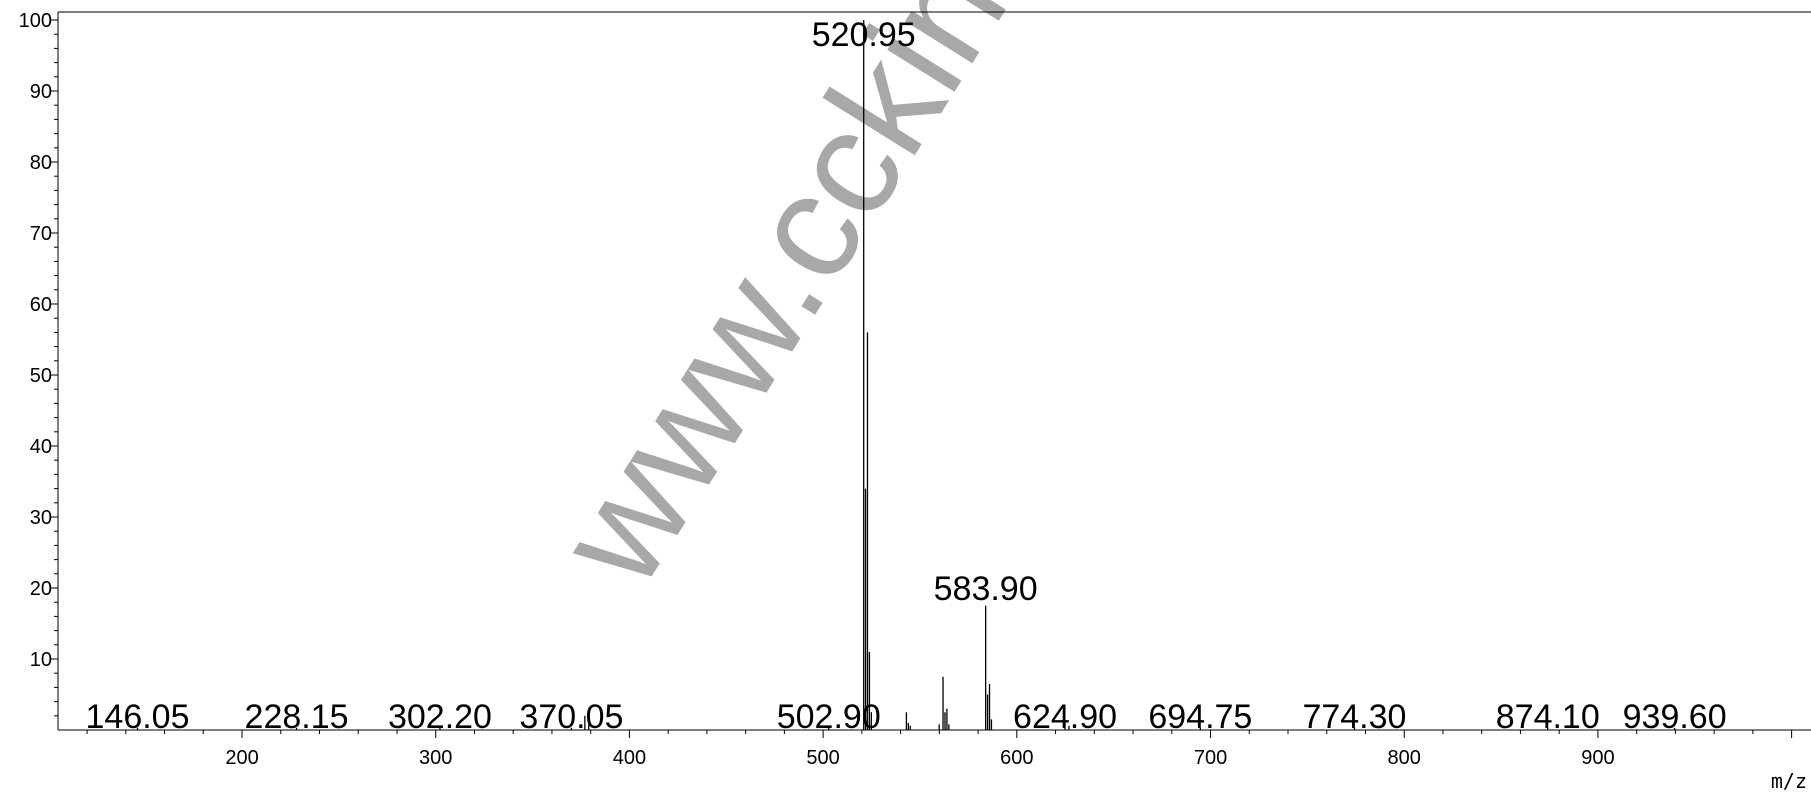 This screenshot has height=794, width=1811. I want to click on peak-label: 939.60, so click(1675, 717).